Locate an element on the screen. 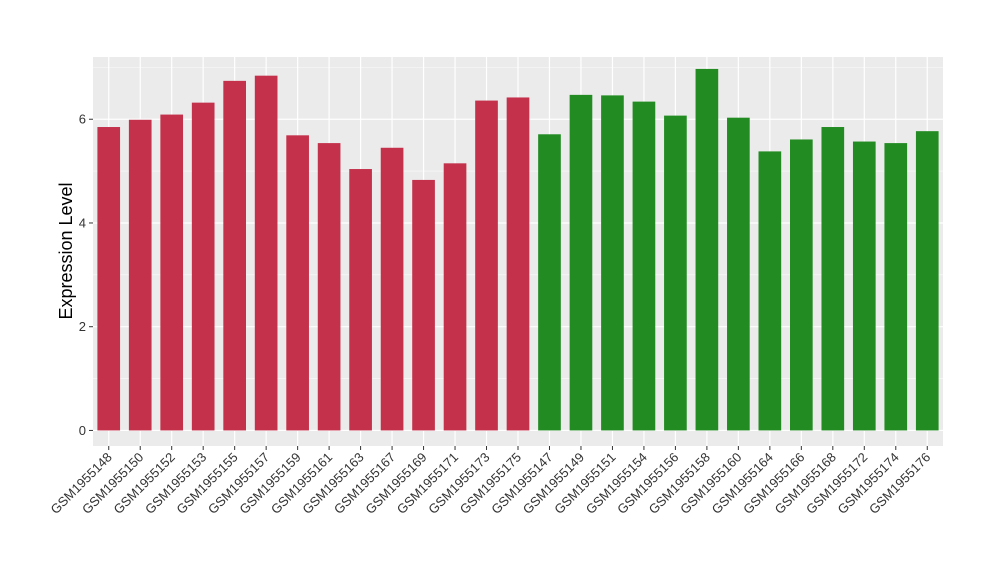 The height and width of the screenshot is (580, 1000). y-axis-title: Expression Level is located at coordinates (66, 250).